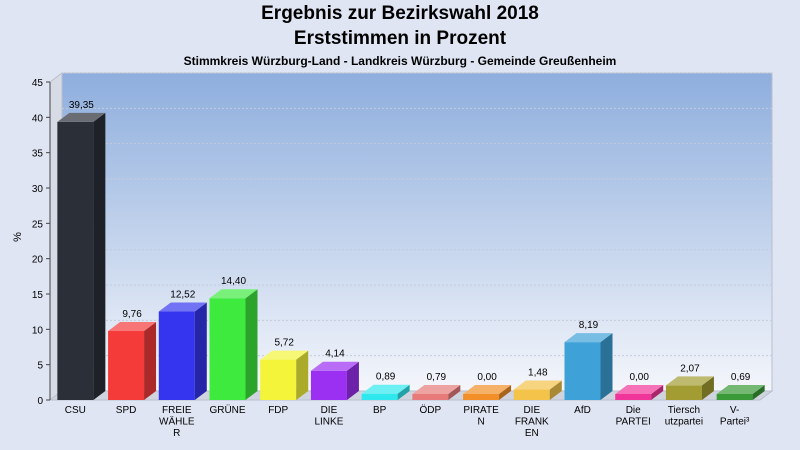 This screenshot has height=450, width=800. I want to click on bar-value-label: 9,76, so click(132, 314).